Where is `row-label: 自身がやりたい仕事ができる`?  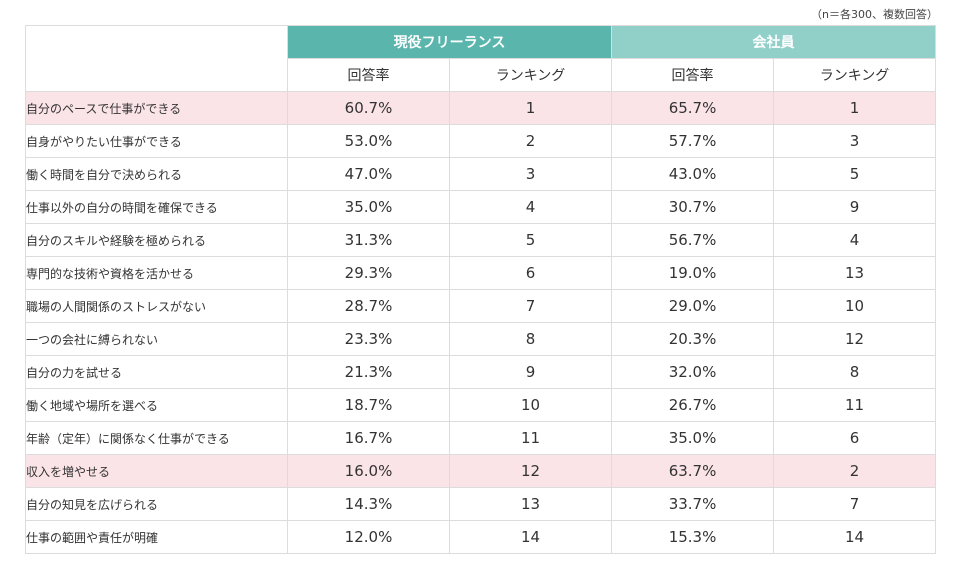 row-label: 自身がやりたい仕事ができる is located at coordinates (156, 141).